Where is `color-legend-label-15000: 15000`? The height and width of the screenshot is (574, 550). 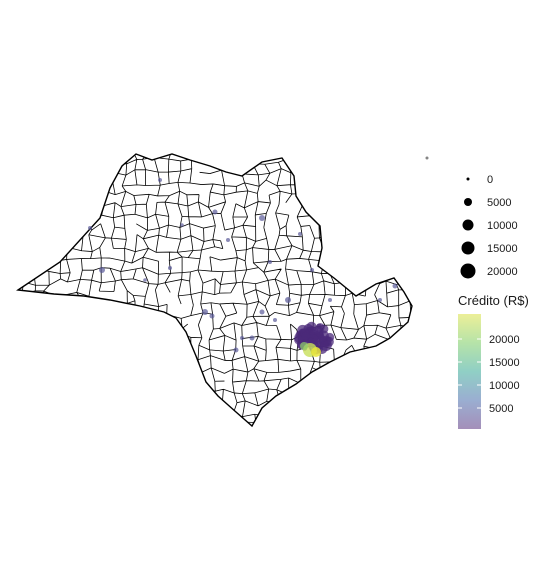
color-legend-label-15000: 15000 is located at coordinates (504, 363).